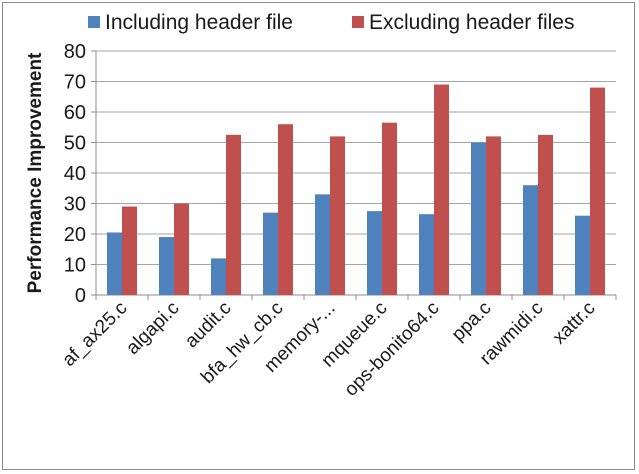 This screenshot has height=474, width=639. Describe the element at coordinates (75, 144) in the screenshot. I see `y-tick-label: 50` at that location.